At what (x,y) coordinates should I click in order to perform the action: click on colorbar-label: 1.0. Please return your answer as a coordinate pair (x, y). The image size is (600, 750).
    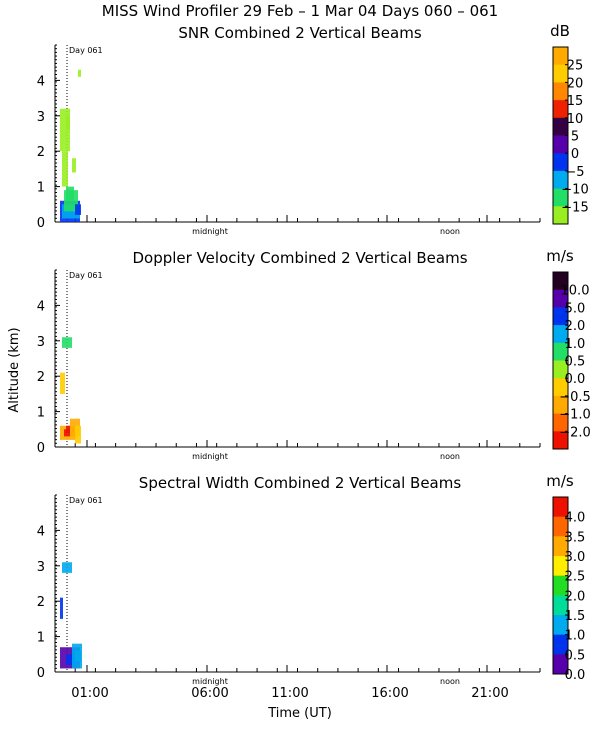
    Looking at the image, I should click on (575, 636).